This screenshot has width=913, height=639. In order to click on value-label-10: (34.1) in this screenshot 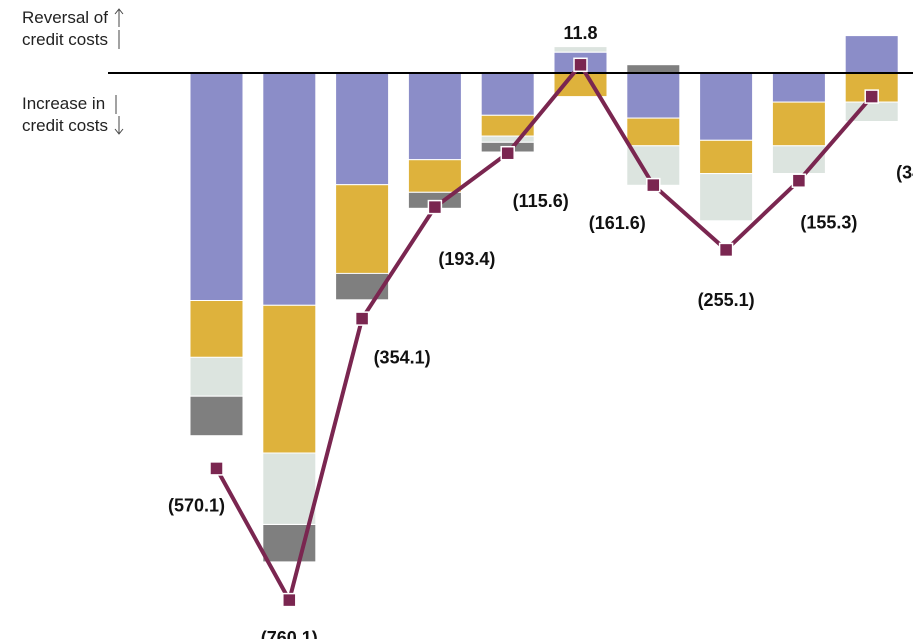, I will do `click(904, 173)`.